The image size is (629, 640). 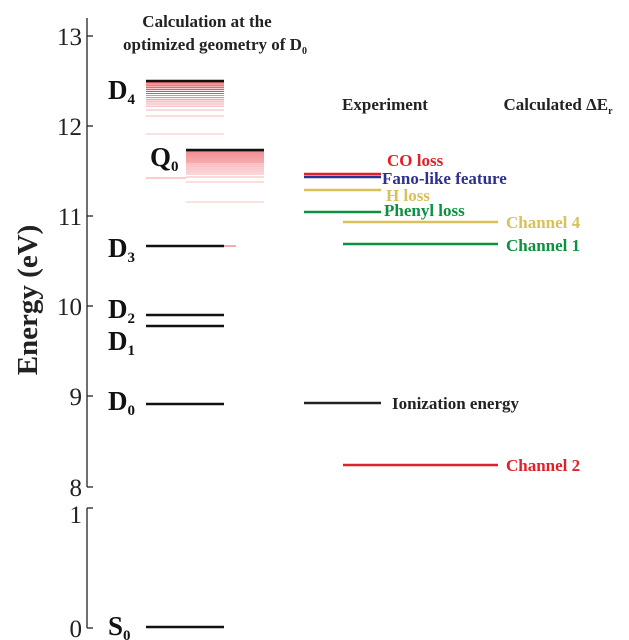 I want to click on state-label-d1: D1, so click(x=121, y=342).